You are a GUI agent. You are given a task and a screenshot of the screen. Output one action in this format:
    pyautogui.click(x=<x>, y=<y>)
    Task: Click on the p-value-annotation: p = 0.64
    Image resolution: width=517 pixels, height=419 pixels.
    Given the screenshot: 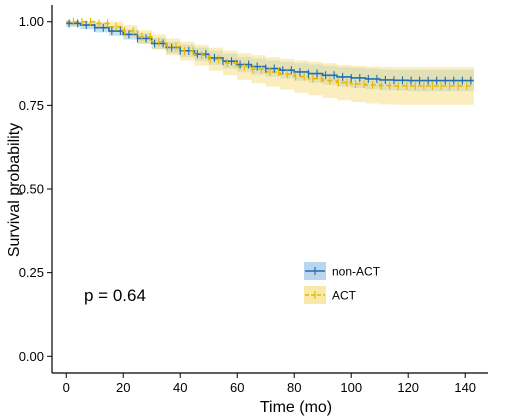 What is the action you would take?
    pyautogui.click(x=115, y=295)
    